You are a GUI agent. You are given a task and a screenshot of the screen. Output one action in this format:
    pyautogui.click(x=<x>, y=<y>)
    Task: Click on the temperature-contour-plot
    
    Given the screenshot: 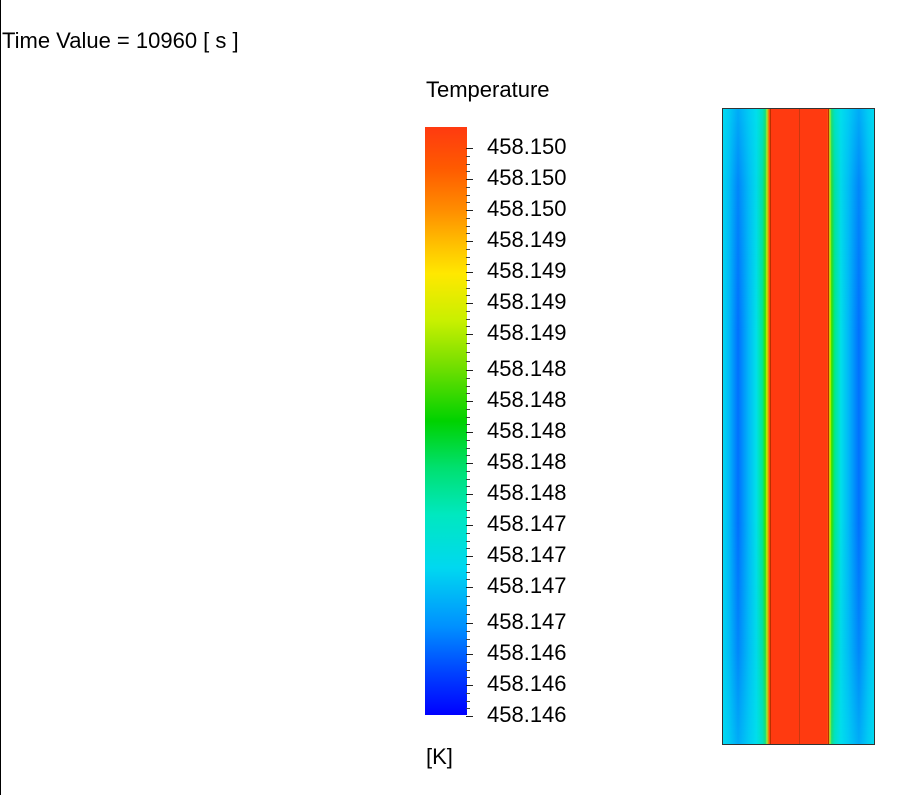 What is the action you would take?
    pyautogui.click(x=798, y=426)
    